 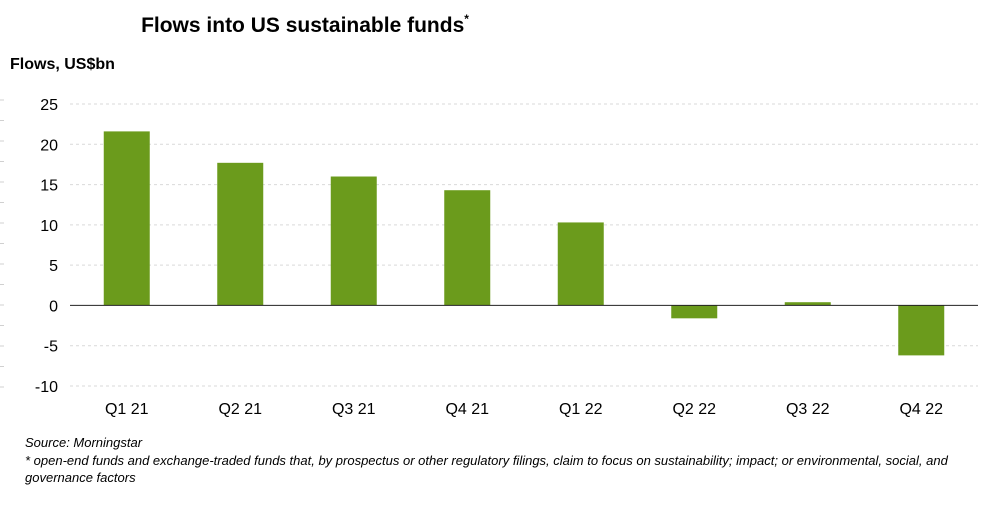 What do you see at coordinates (49, 186) in the screenshot?
I see `y-tick-label: 15` at bounding box center [49, 186].